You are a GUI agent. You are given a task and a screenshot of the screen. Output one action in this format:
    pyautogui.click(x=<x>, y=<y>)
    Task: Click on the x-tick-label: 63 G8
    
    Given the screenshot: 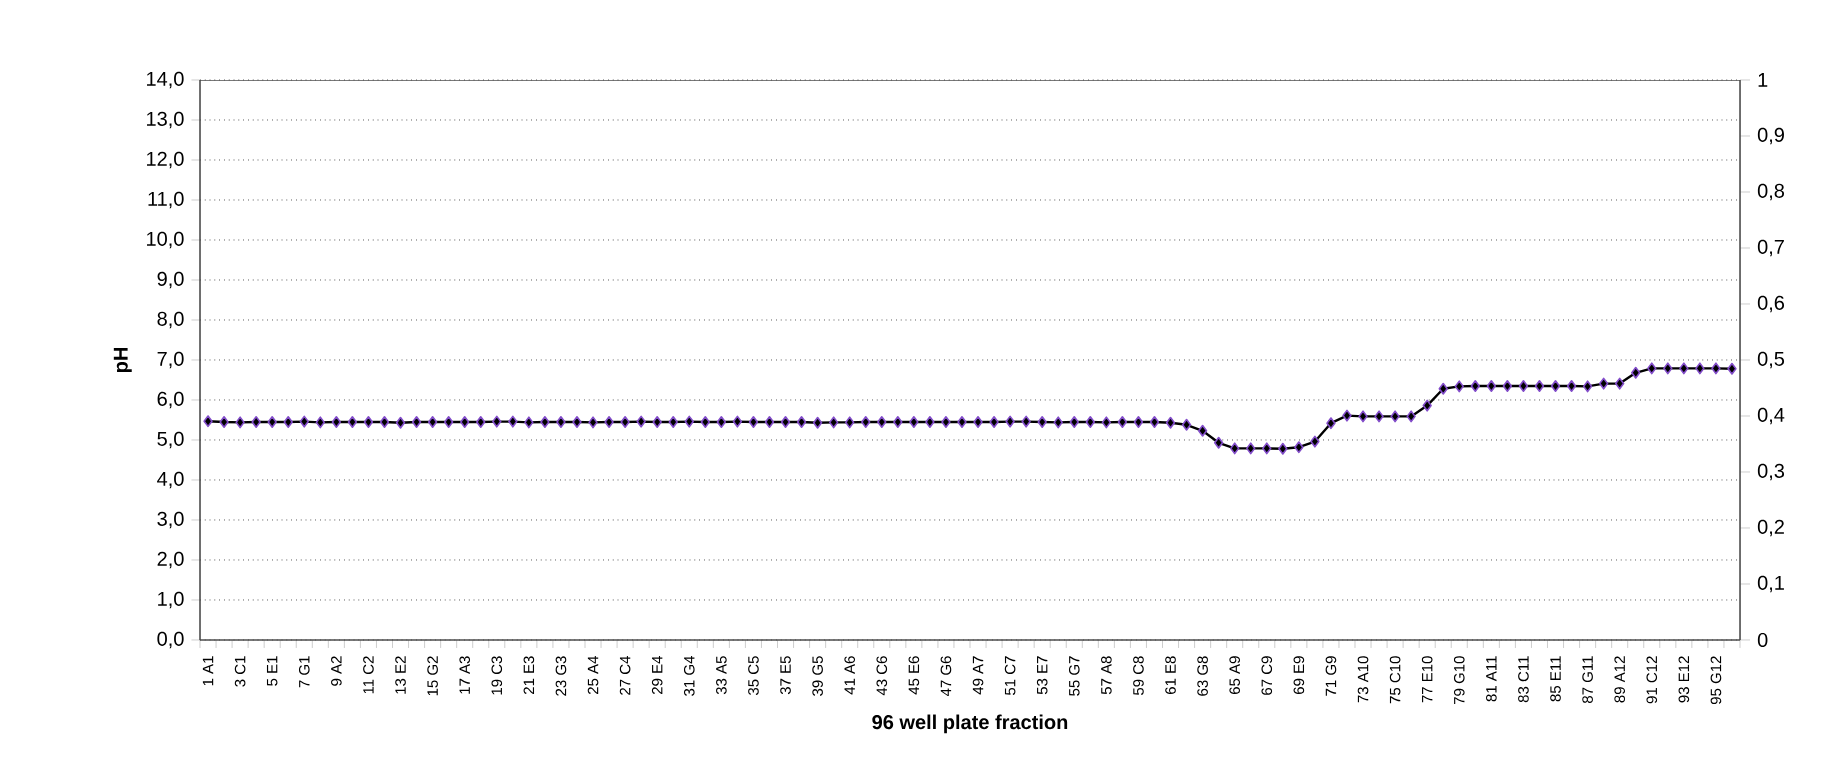 What is the action you would take?
    pyautogui.click(x=1202, y=676)
    